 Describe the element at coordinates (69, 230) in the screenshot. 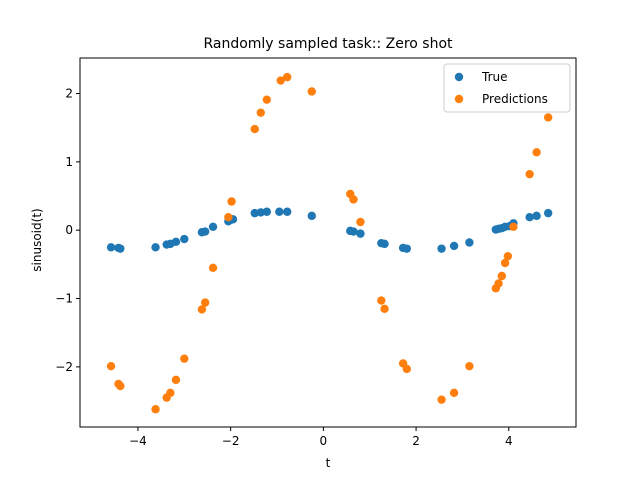

I see `y-tick-label: 0` at that location.